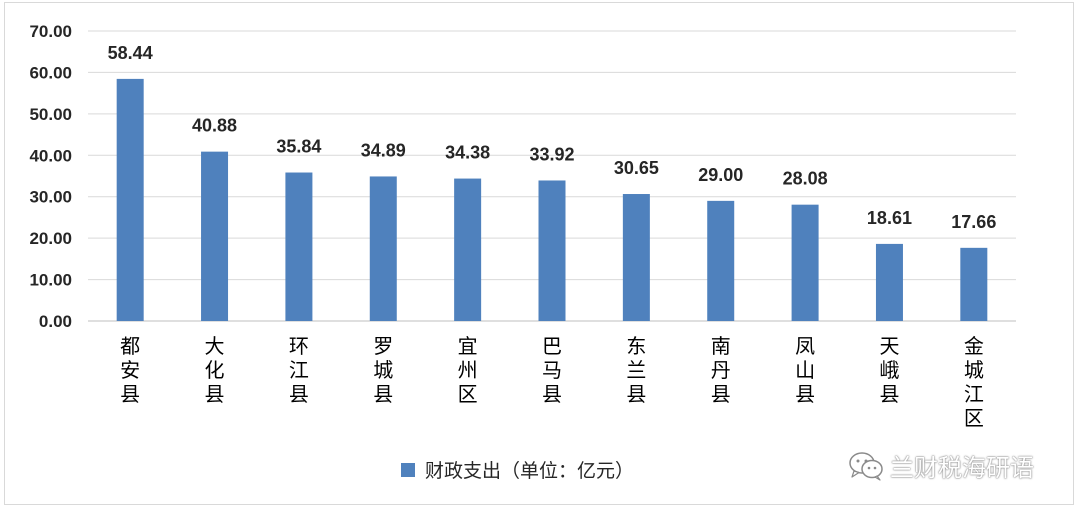  I want to click on y-tick-label: 30.00, so click(50, 197).